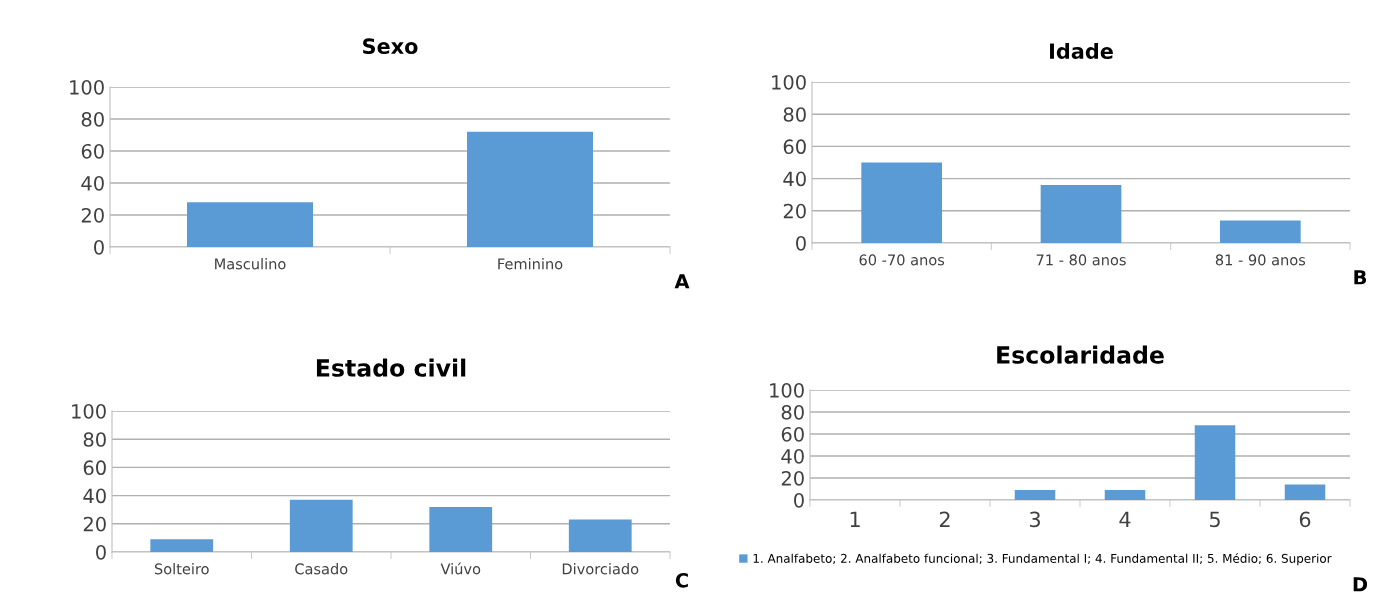  What do you see at coordinates (1260, 260) in the screenshot?
I see `x-tick-label: 81 - 90 anos` at bounding box center [1260, 260].